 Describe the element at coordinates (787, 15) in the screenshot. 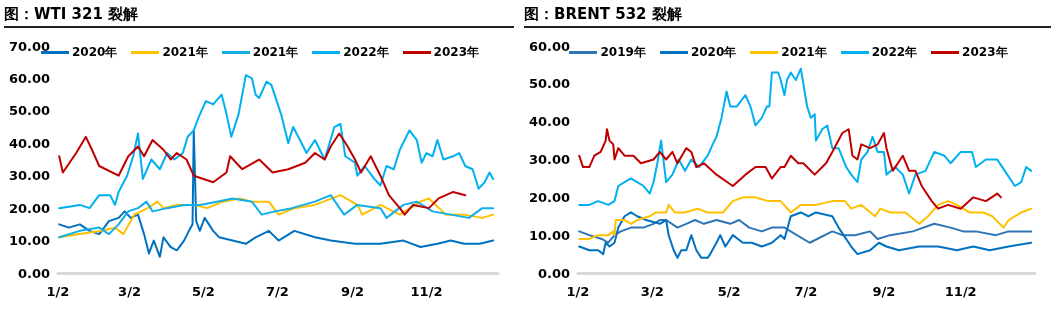

I see `chart-title: 图：BRENT 532 裂解` at that location.